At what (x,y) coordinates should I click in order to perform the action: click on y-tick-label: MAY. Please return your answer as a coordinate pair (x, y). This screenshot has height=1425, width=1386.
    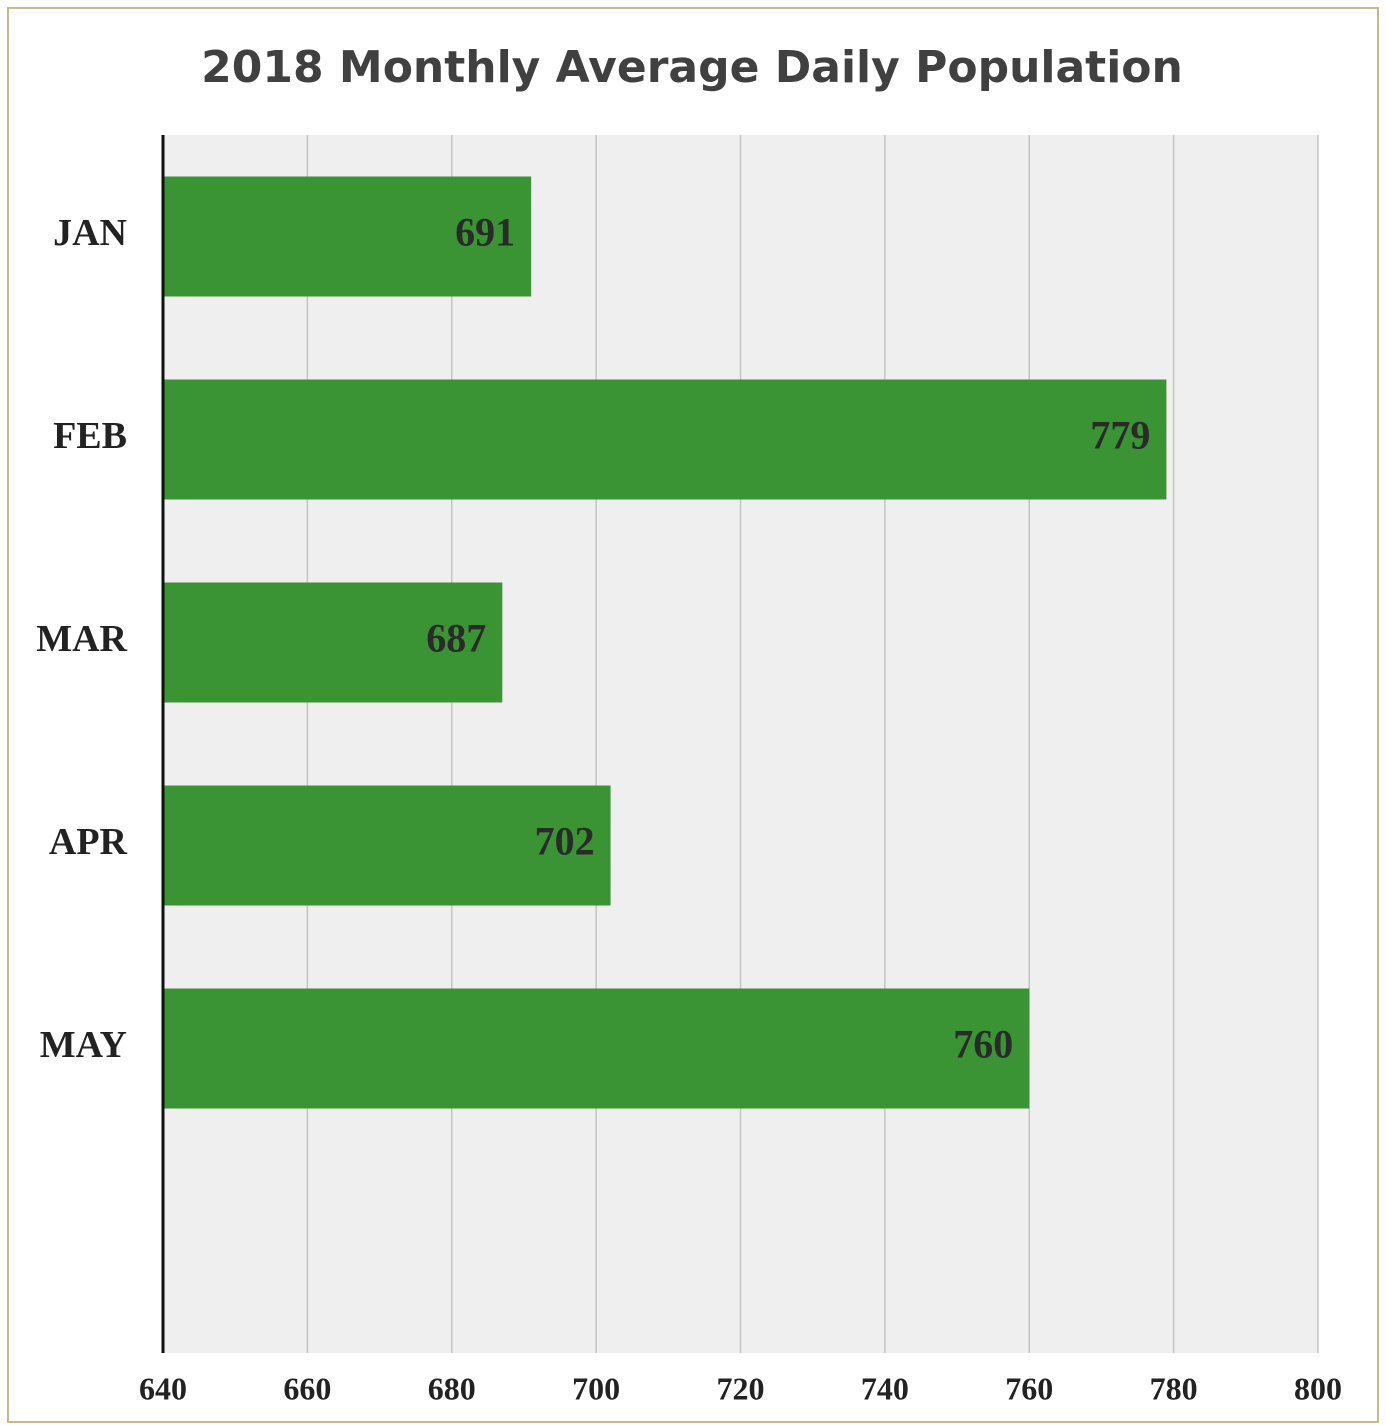
    Looking at the image, I should click on (83, 1045).